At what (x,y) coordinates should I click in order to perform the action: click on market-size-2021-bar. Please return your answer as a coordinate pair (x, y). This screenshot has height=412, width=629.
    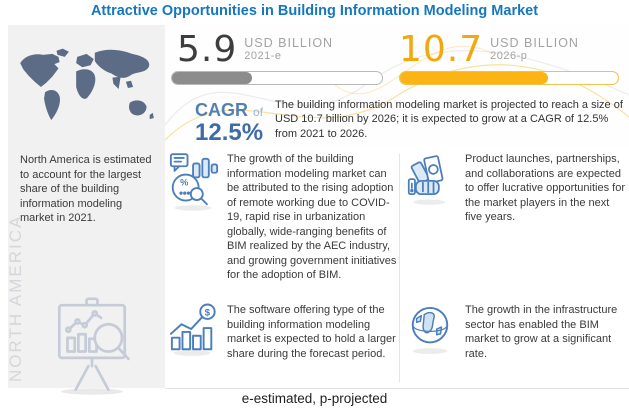
    Looking at the image, I should click on (277, 78).